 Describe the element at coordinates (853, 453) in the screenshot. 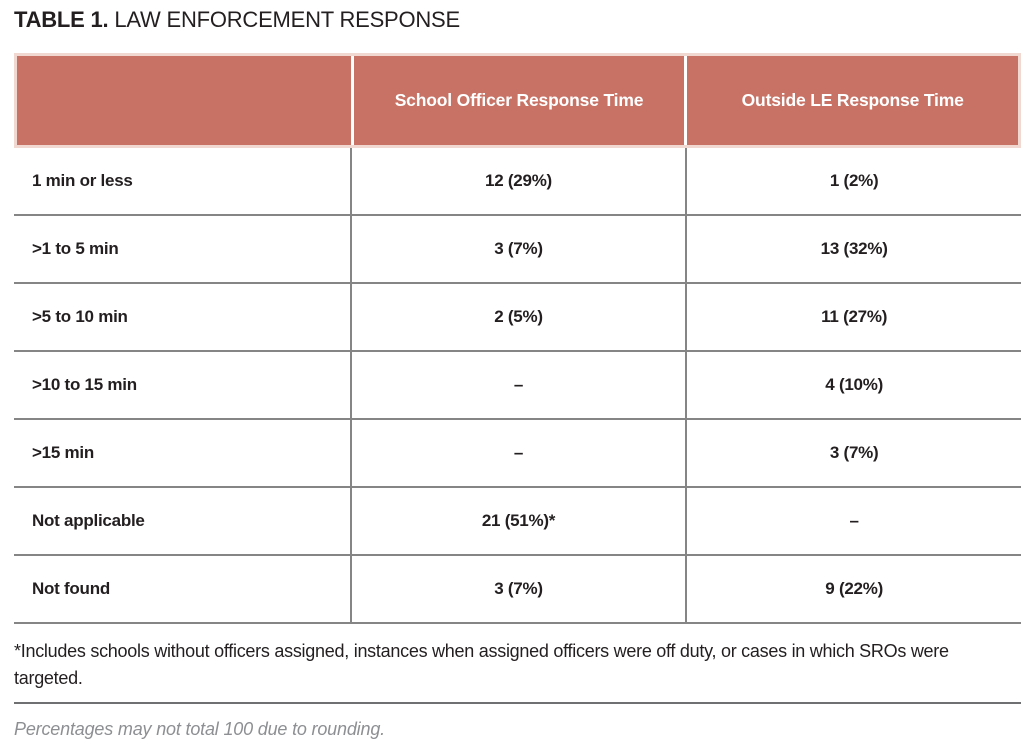

I see `outside-le-value: 3 (7%)` at that location.